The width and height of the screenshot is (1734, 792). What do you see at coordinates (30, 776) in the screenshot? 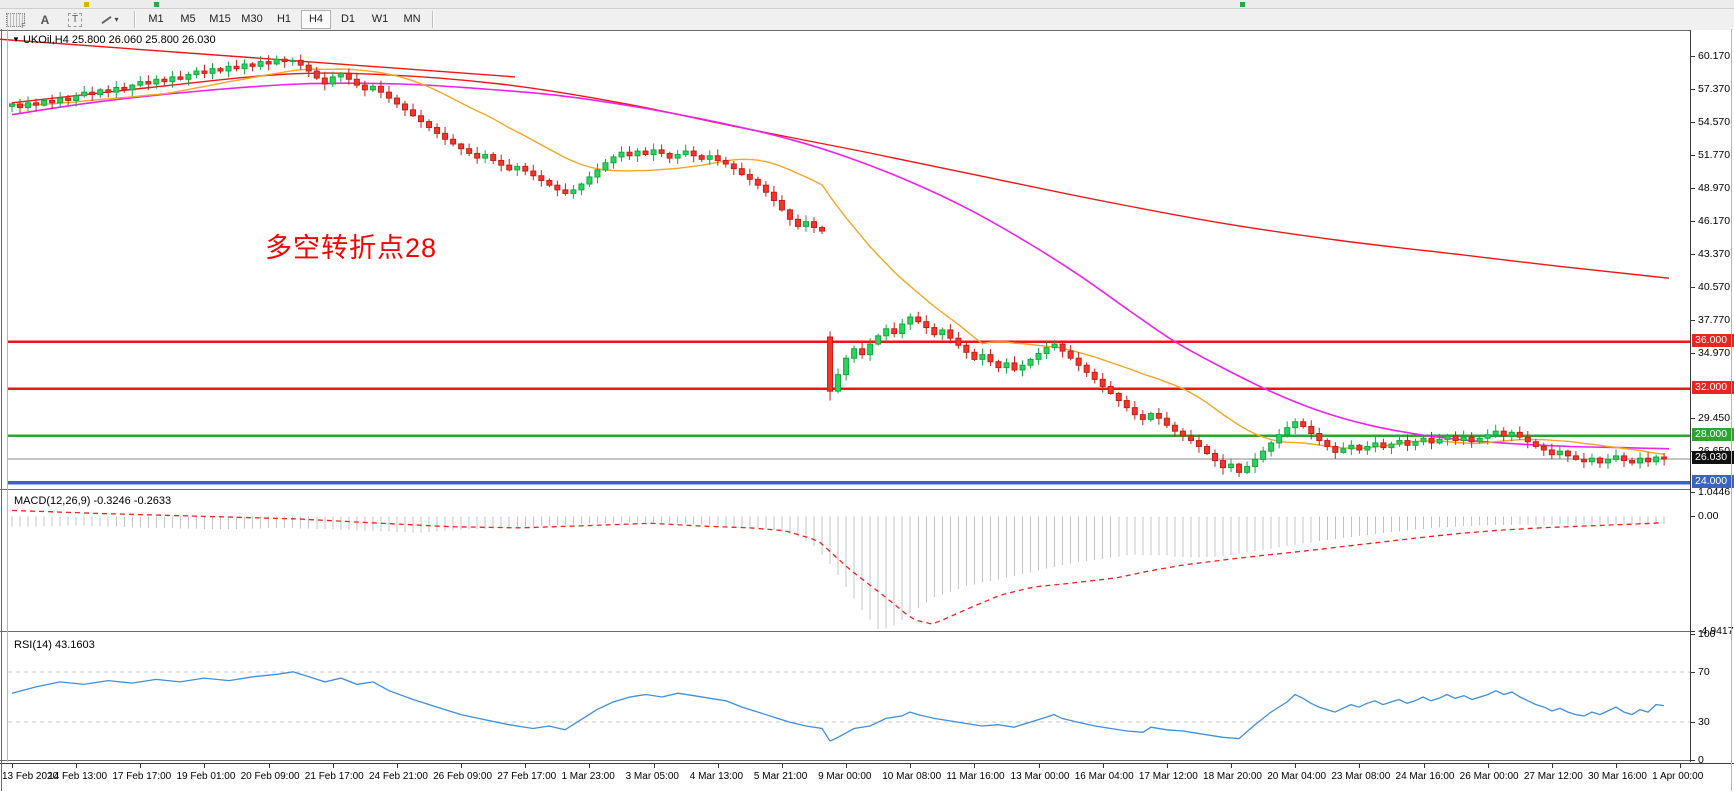
I see `time-tick-label: 13 Feb 2020` at bounding box center [30, 776].